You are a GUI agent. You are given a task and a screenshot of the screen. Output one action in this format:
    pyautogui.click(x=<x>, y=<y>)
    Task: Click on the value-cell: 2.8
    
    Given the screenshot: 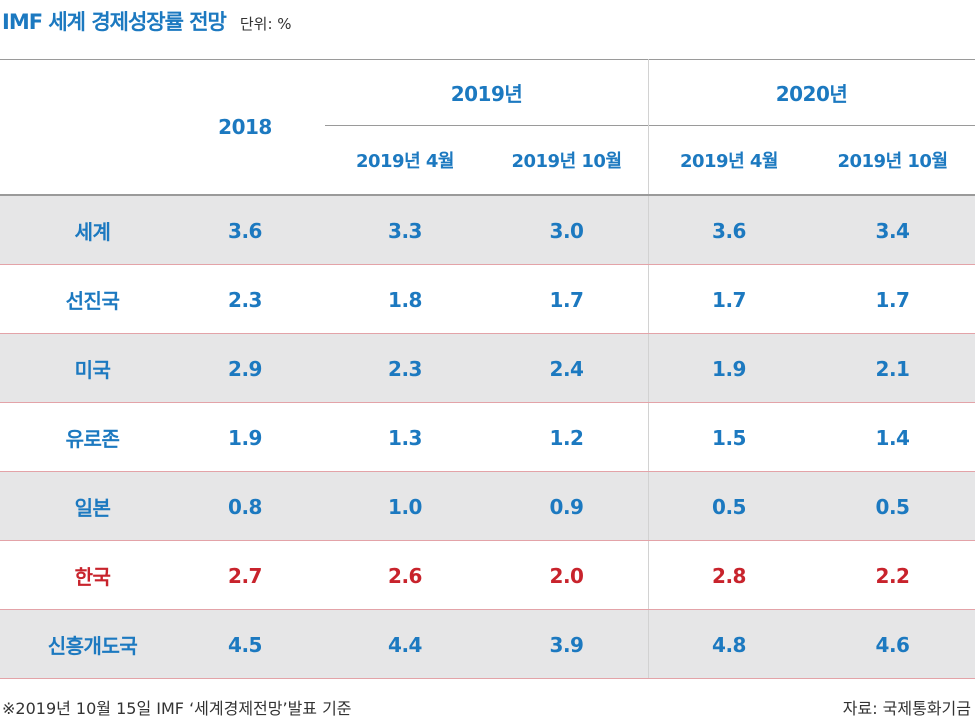 What is the action you would take?
    pyautogui.click(x=729, y=575)
    